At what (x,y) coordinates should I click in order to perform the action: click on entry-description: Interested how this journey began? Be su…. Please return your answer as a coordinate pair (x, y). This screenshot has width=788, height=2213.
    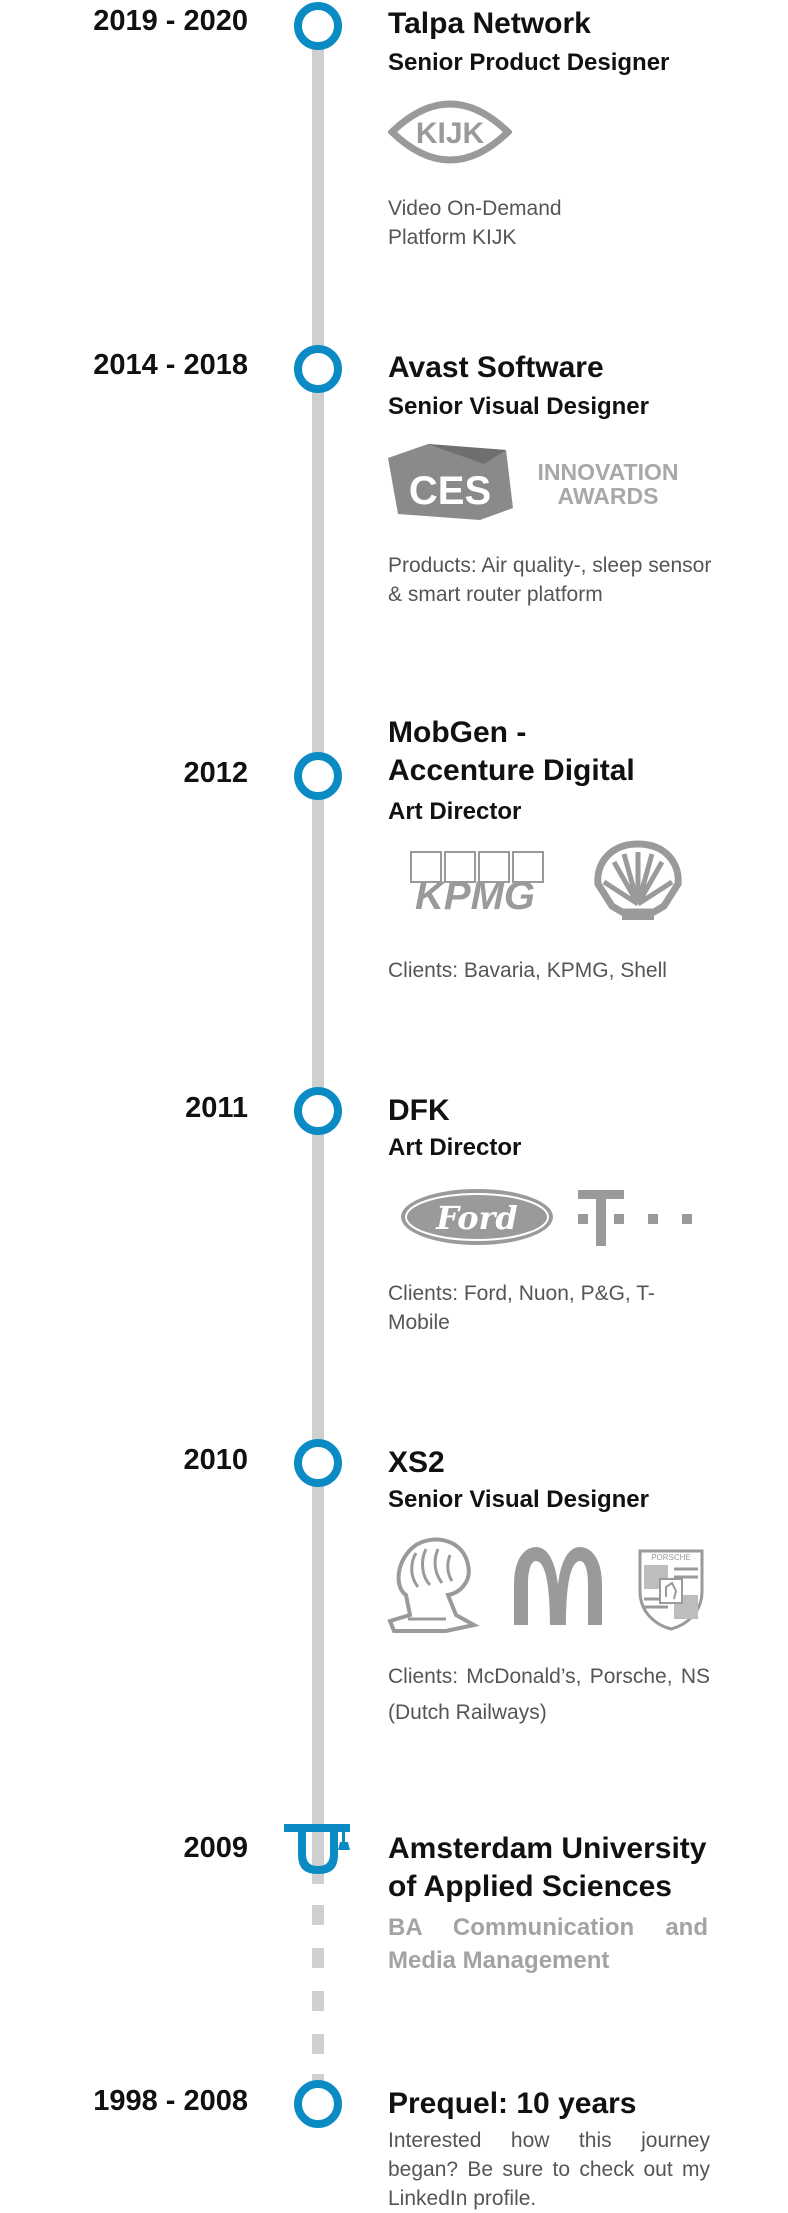
    Looking at the image, I should click on (549, 2169).